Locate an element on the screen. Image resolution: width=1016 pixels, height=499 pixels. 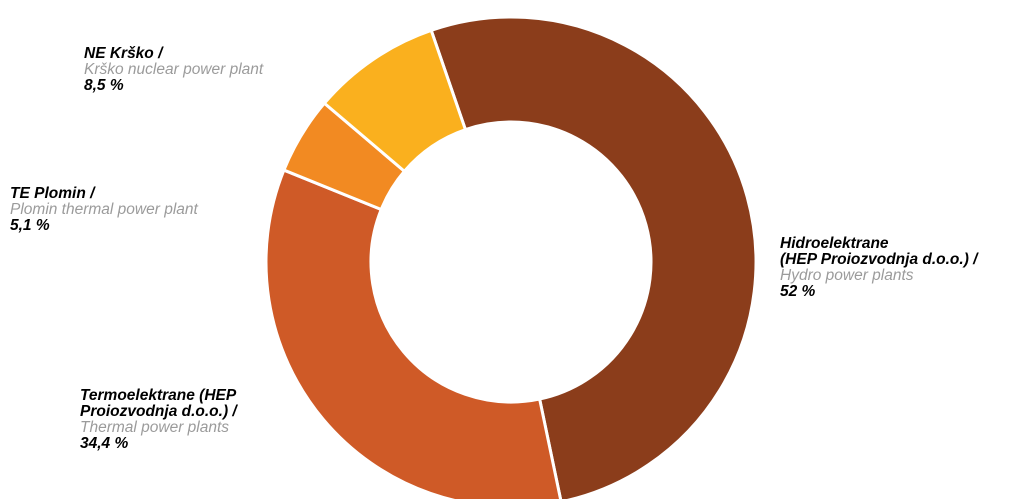
label-krsko-value: 8,5 % is located at coordinates (104, 85).